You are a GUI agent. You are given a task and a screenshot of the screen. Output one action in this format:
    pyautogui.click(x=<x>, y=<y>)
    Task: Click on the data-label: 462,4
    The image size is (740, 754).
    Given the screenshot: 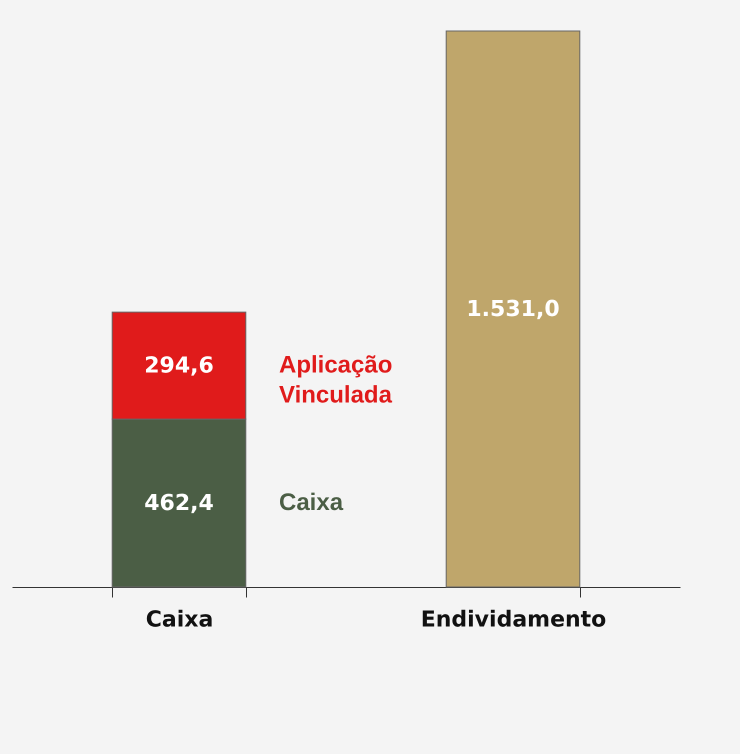 What is the action you would take?
    pyautogui.click(x=179, y=503)
    